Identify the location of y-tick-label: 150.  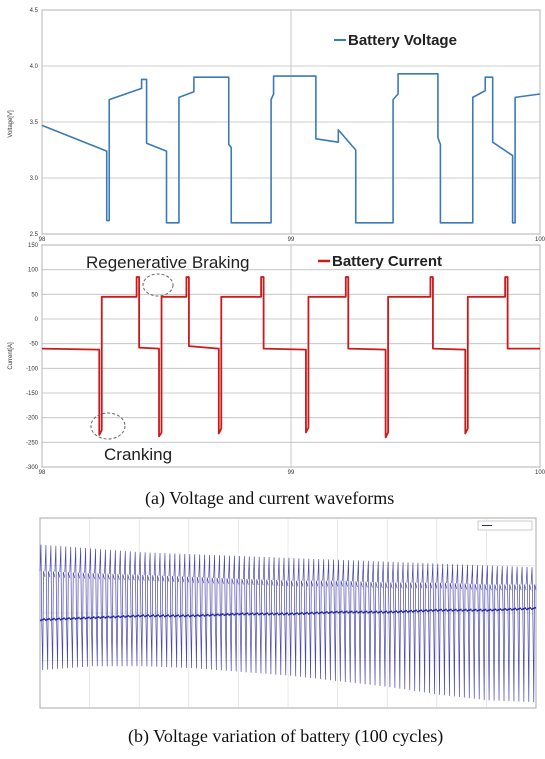
(33, 246).